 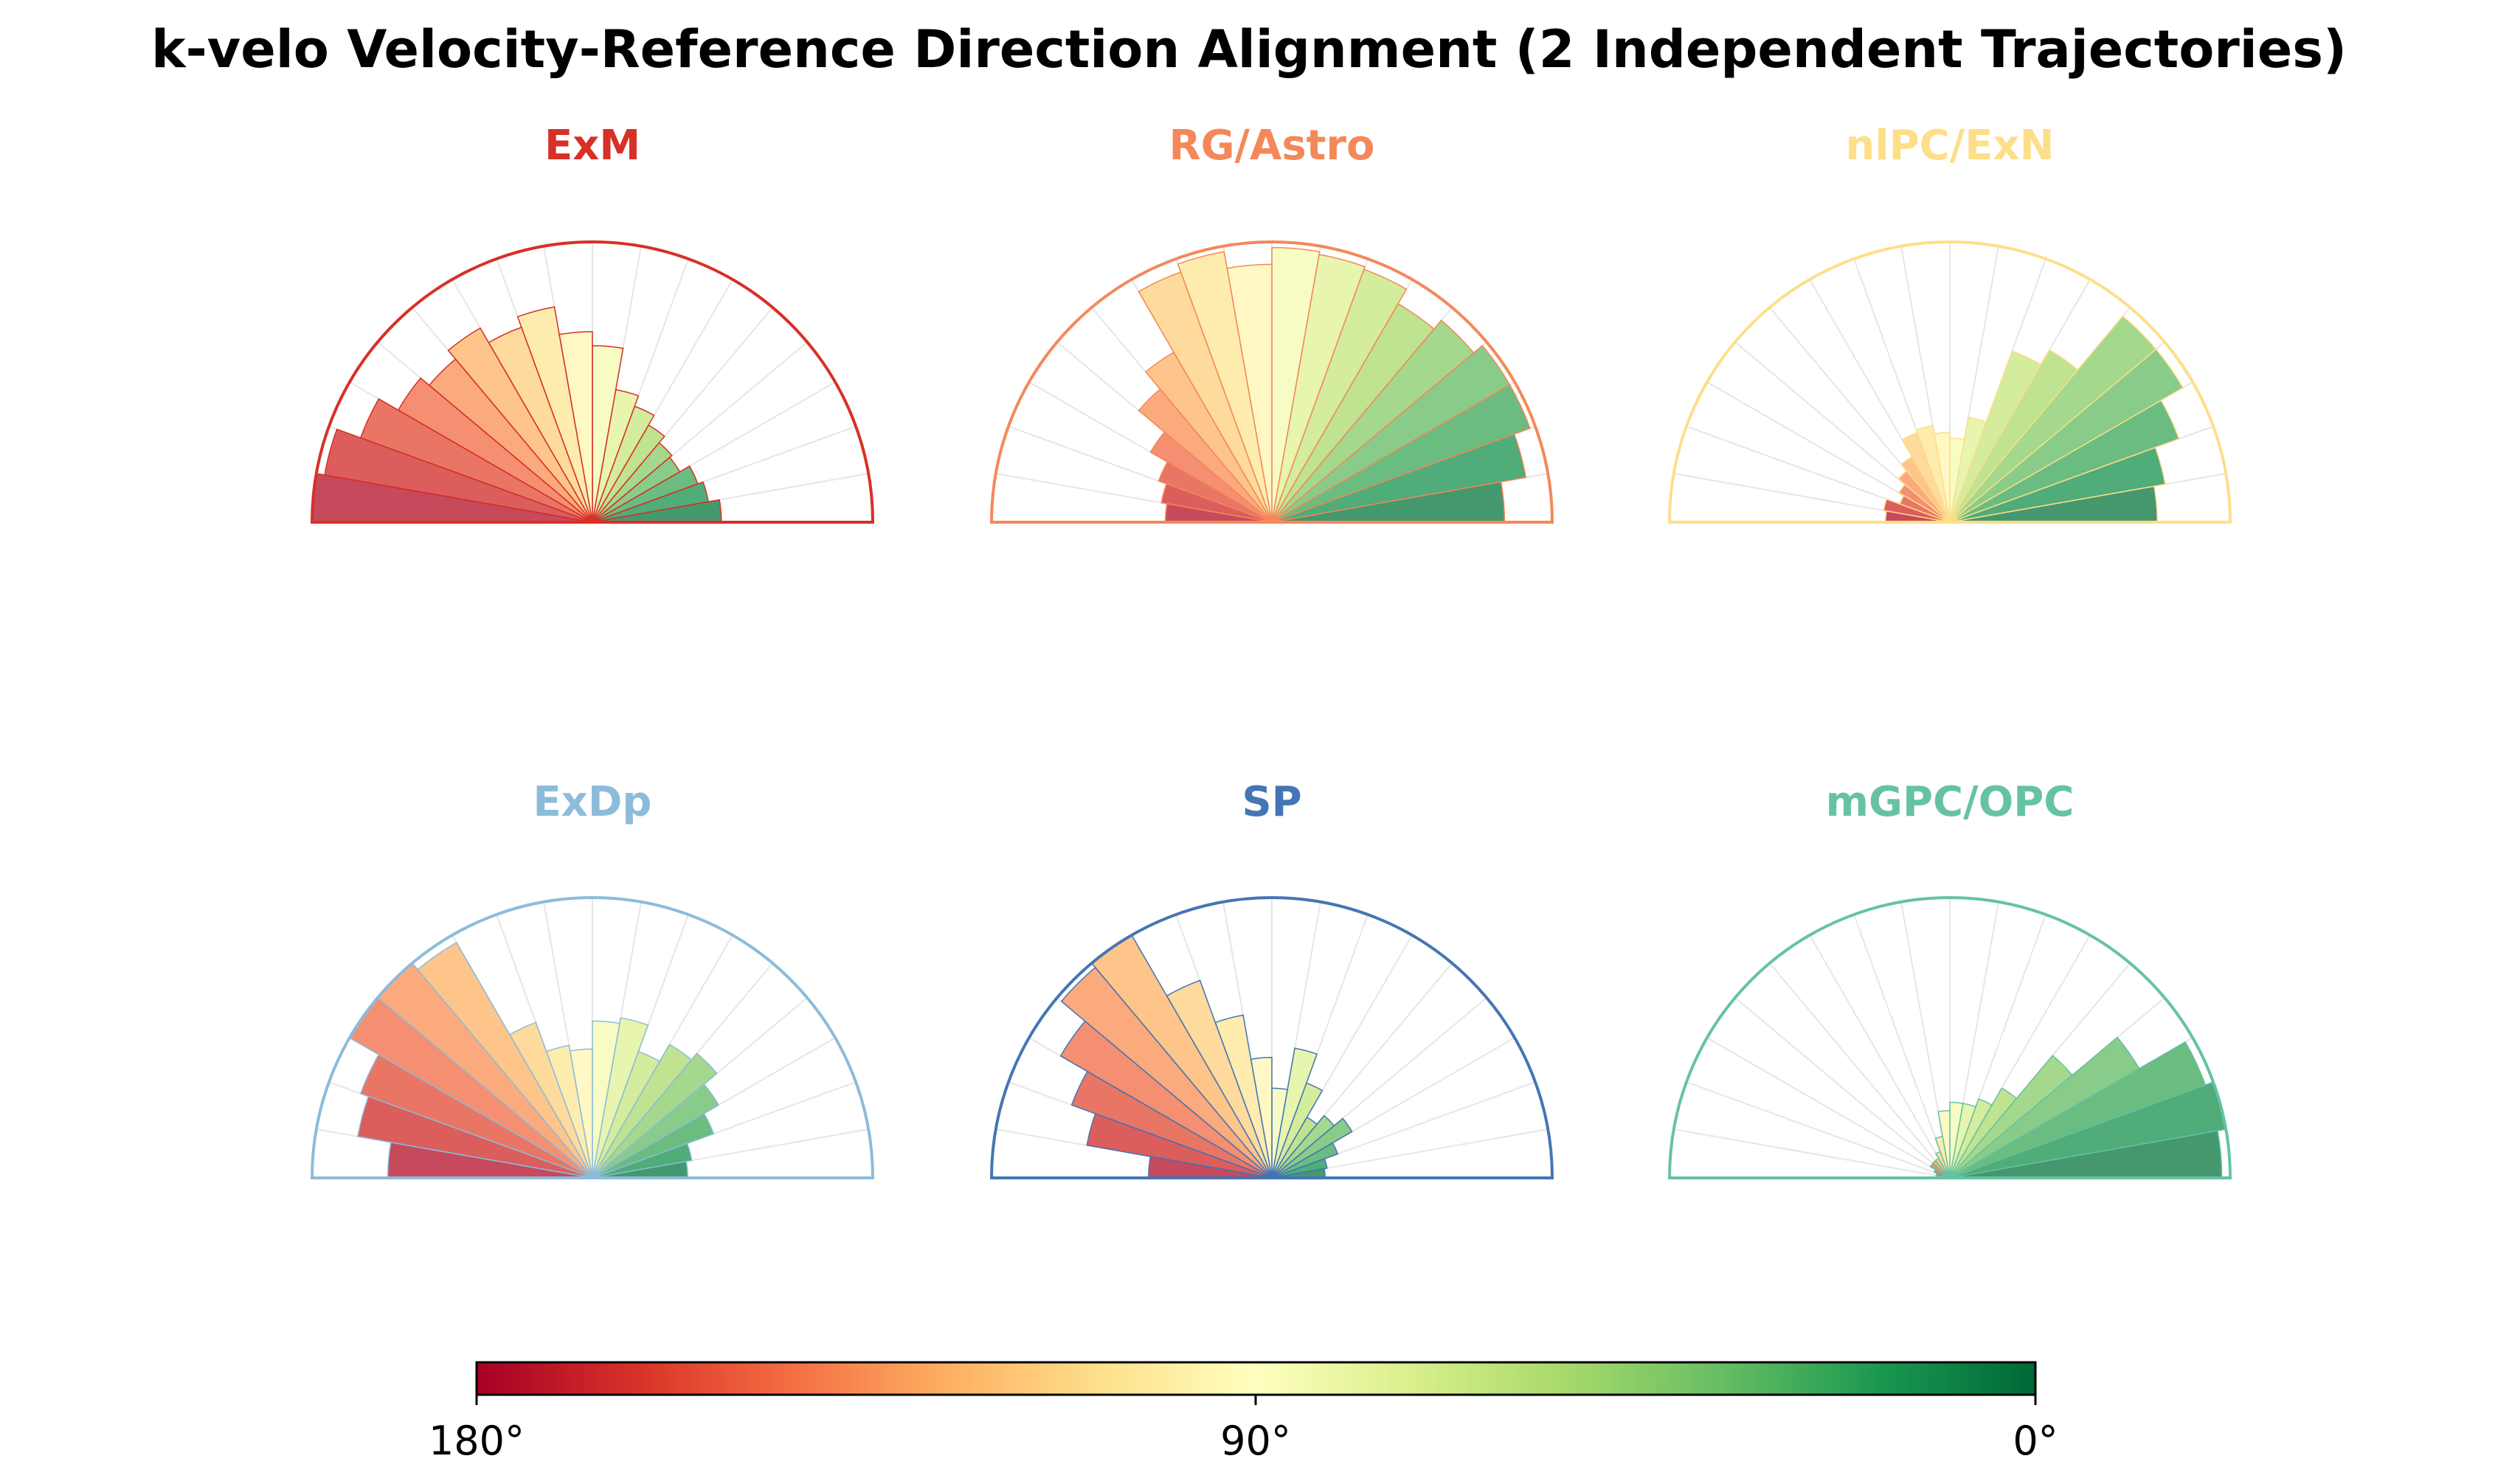 I want to click on colorbar-gradient, so click(x=1256, y=1378).